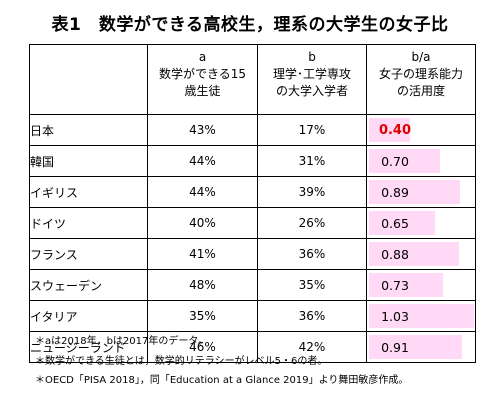 This screenshot has height=404, width=500. Describe the element at coordinates (88, 254) in the screenshot. I see `country-cell: フランス` at that location.